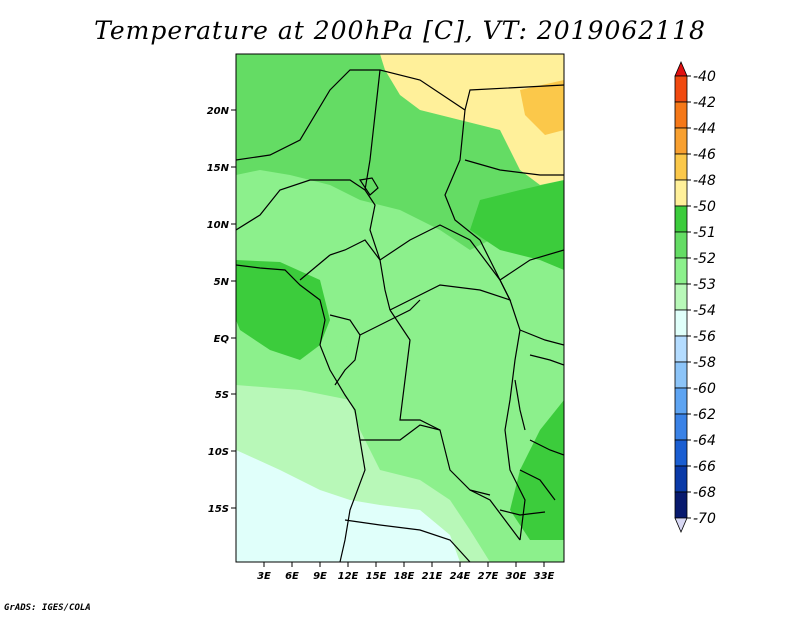 The width and height of the screenshot is (800, 618). I want to click on colorbar-label: -60, so click(704, 389).